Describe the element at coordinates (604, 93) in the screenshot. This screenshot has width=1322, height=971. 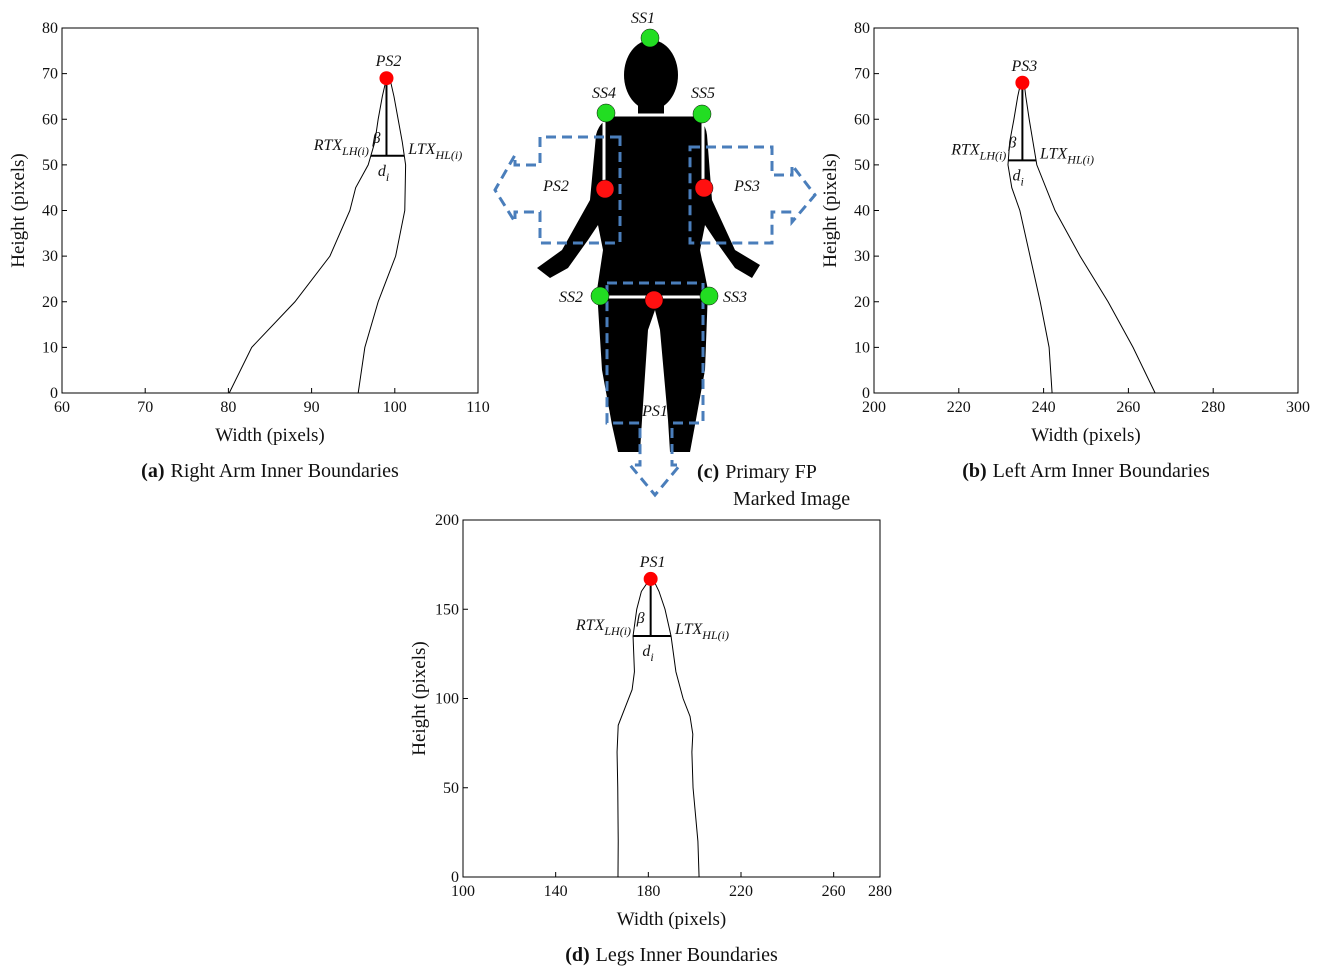
I see `point-label: SS4` at that location.